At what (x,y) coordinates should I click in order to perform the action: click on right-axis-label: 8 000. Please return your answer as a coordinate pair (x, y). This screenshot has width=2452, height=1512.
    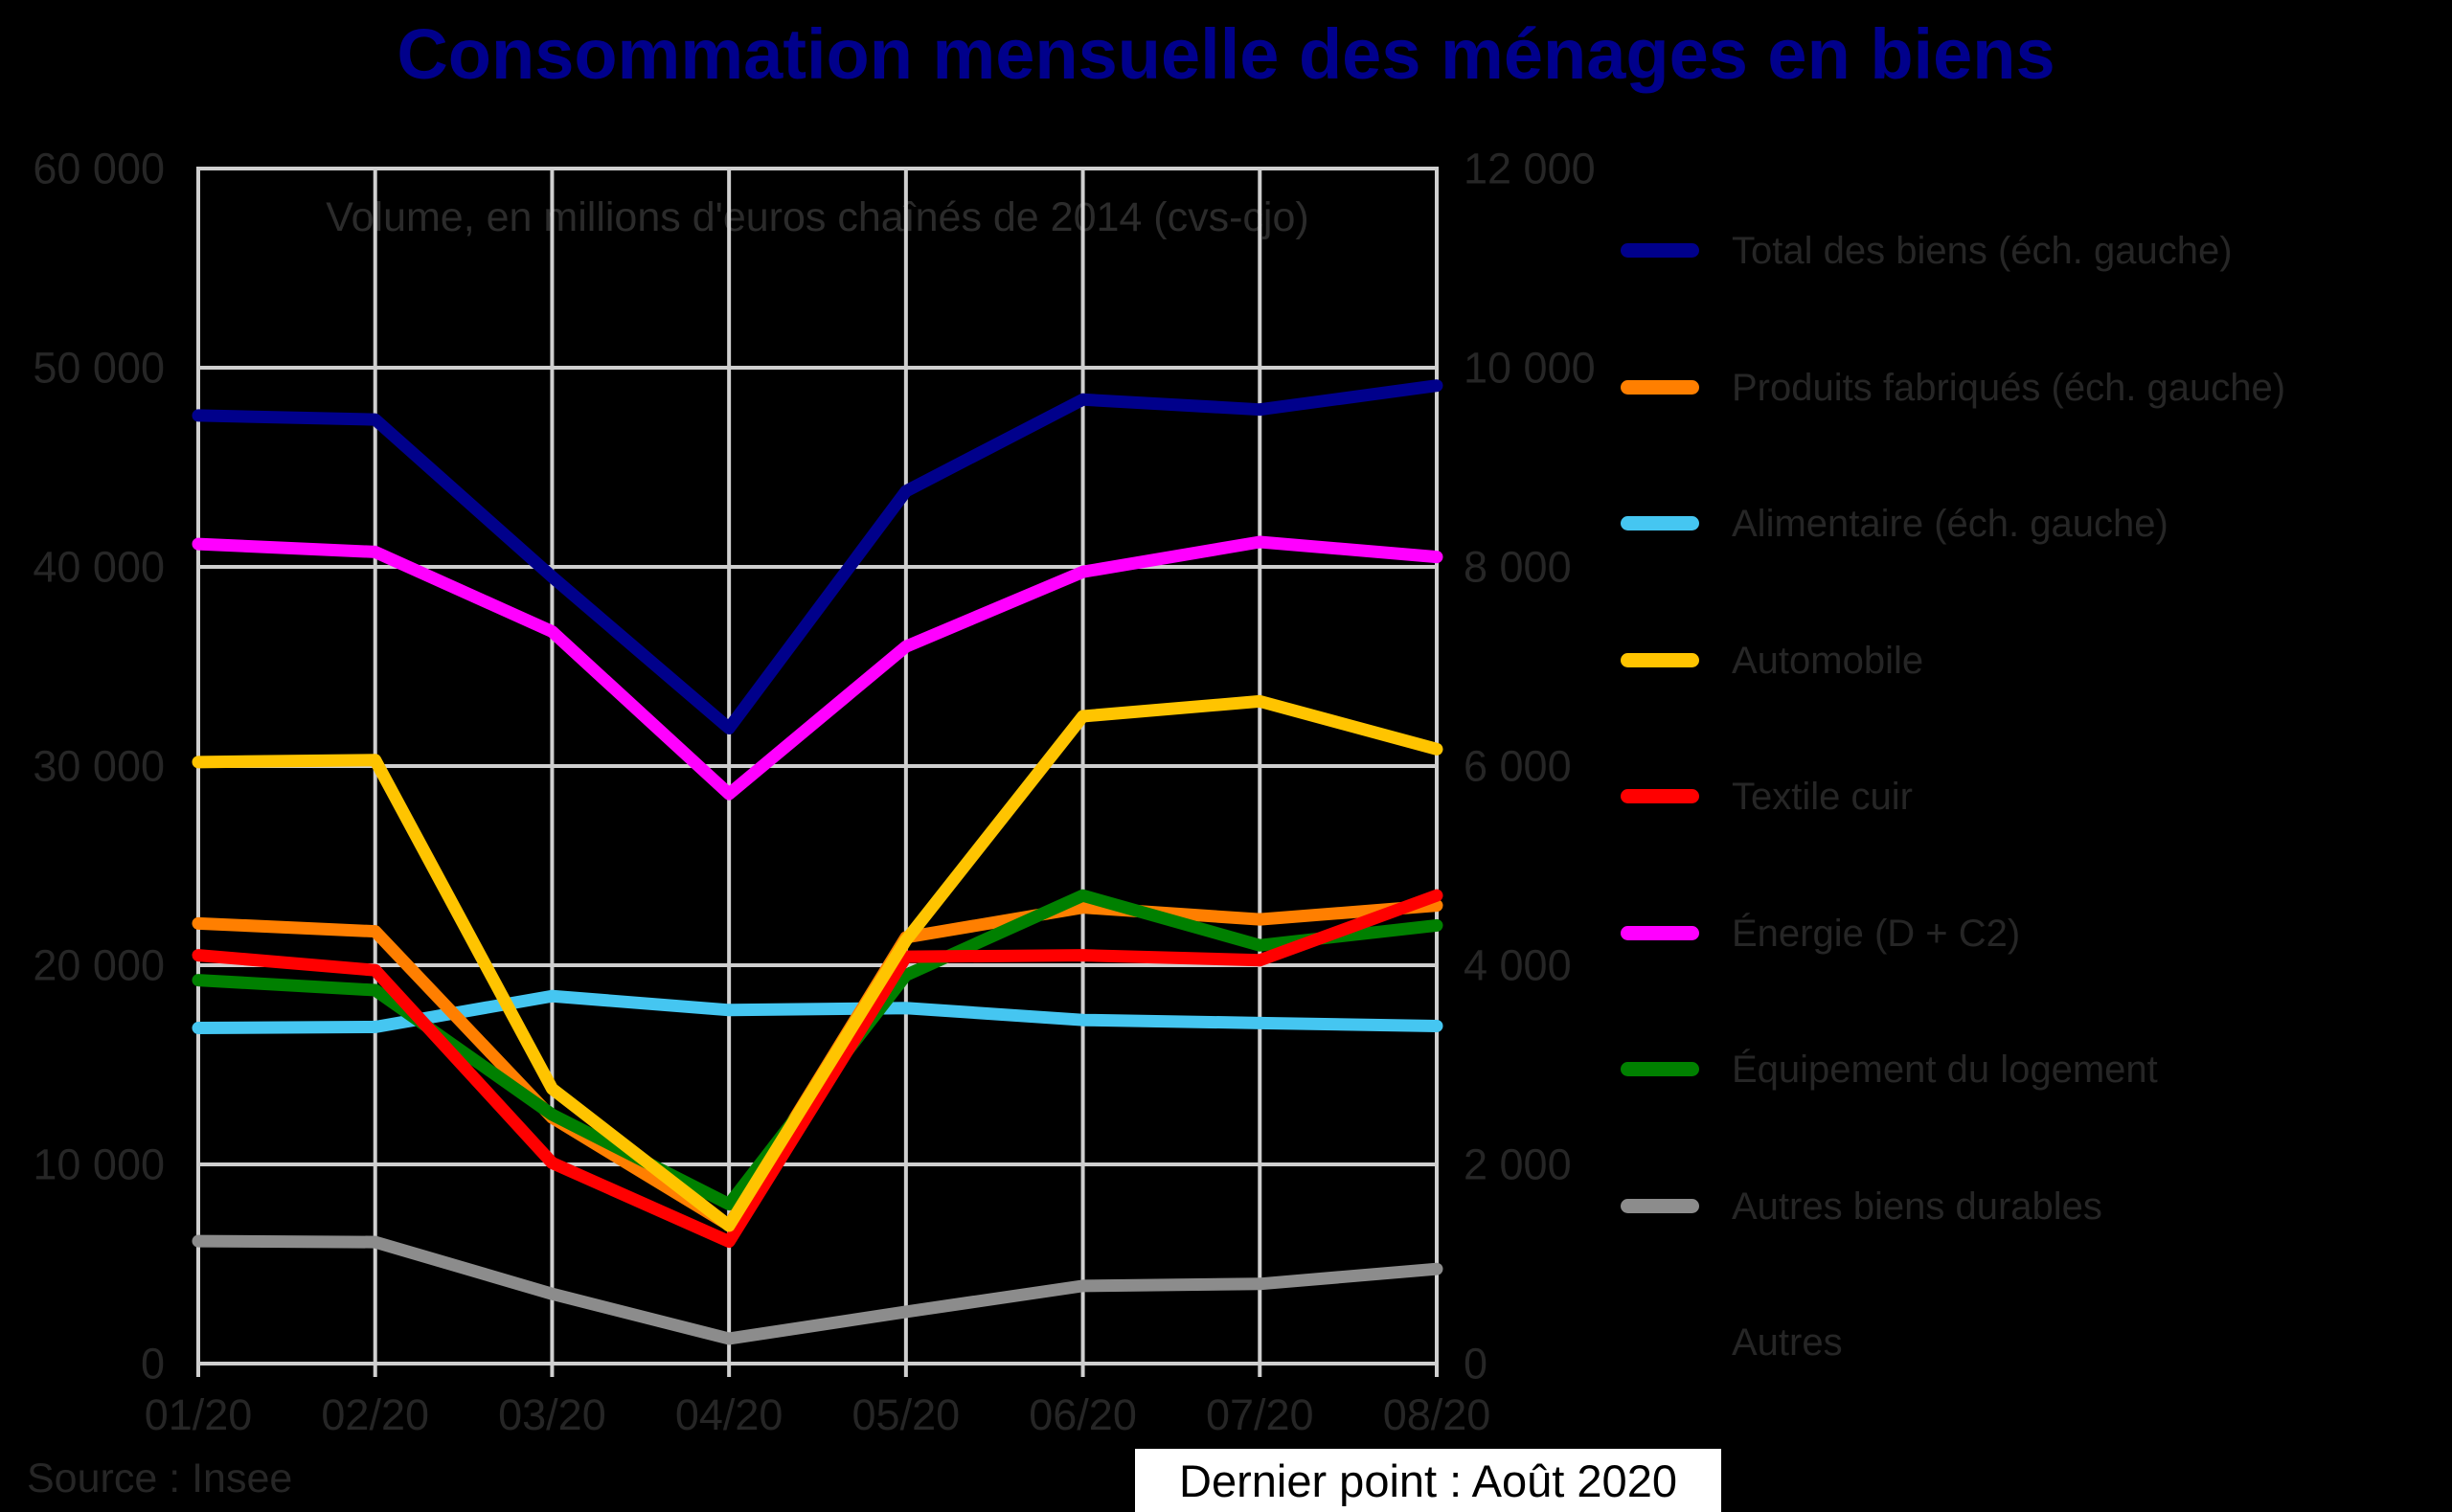
    Looking at the image, I should click on (1518, 567).